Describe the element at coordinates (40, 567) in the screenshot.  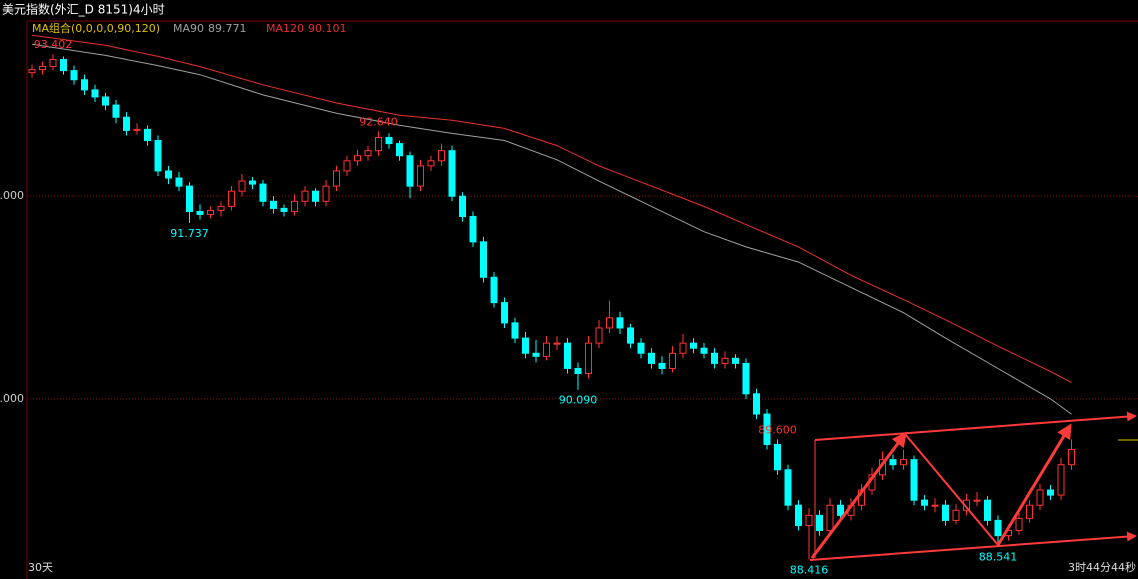
I see `footer-left: 30天` at that location.